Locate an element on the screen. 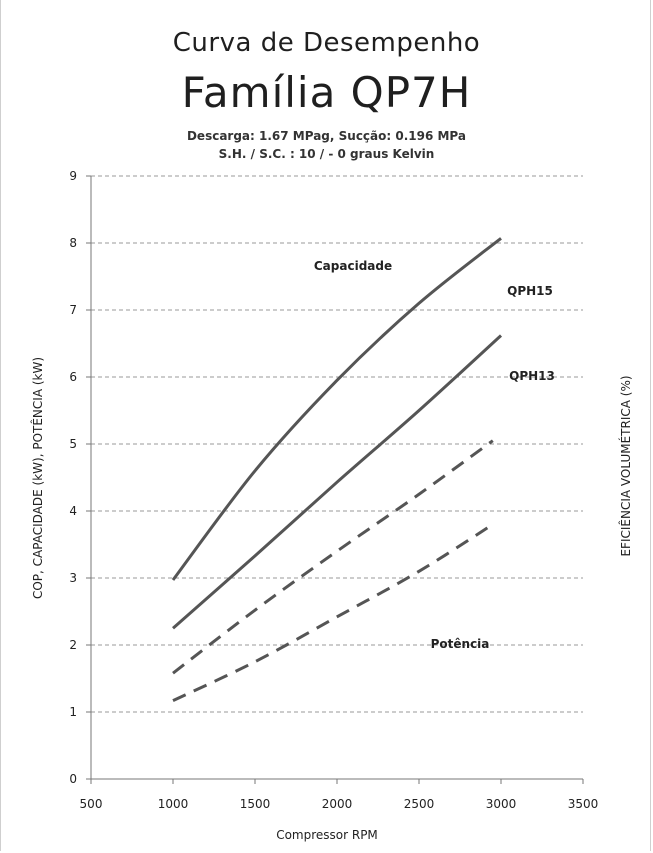 This screenshot has width=653, height=853. y-tick-labels: 0 1 2 3 4 5 6 7 8 9 is located at coordinates (73, 477).